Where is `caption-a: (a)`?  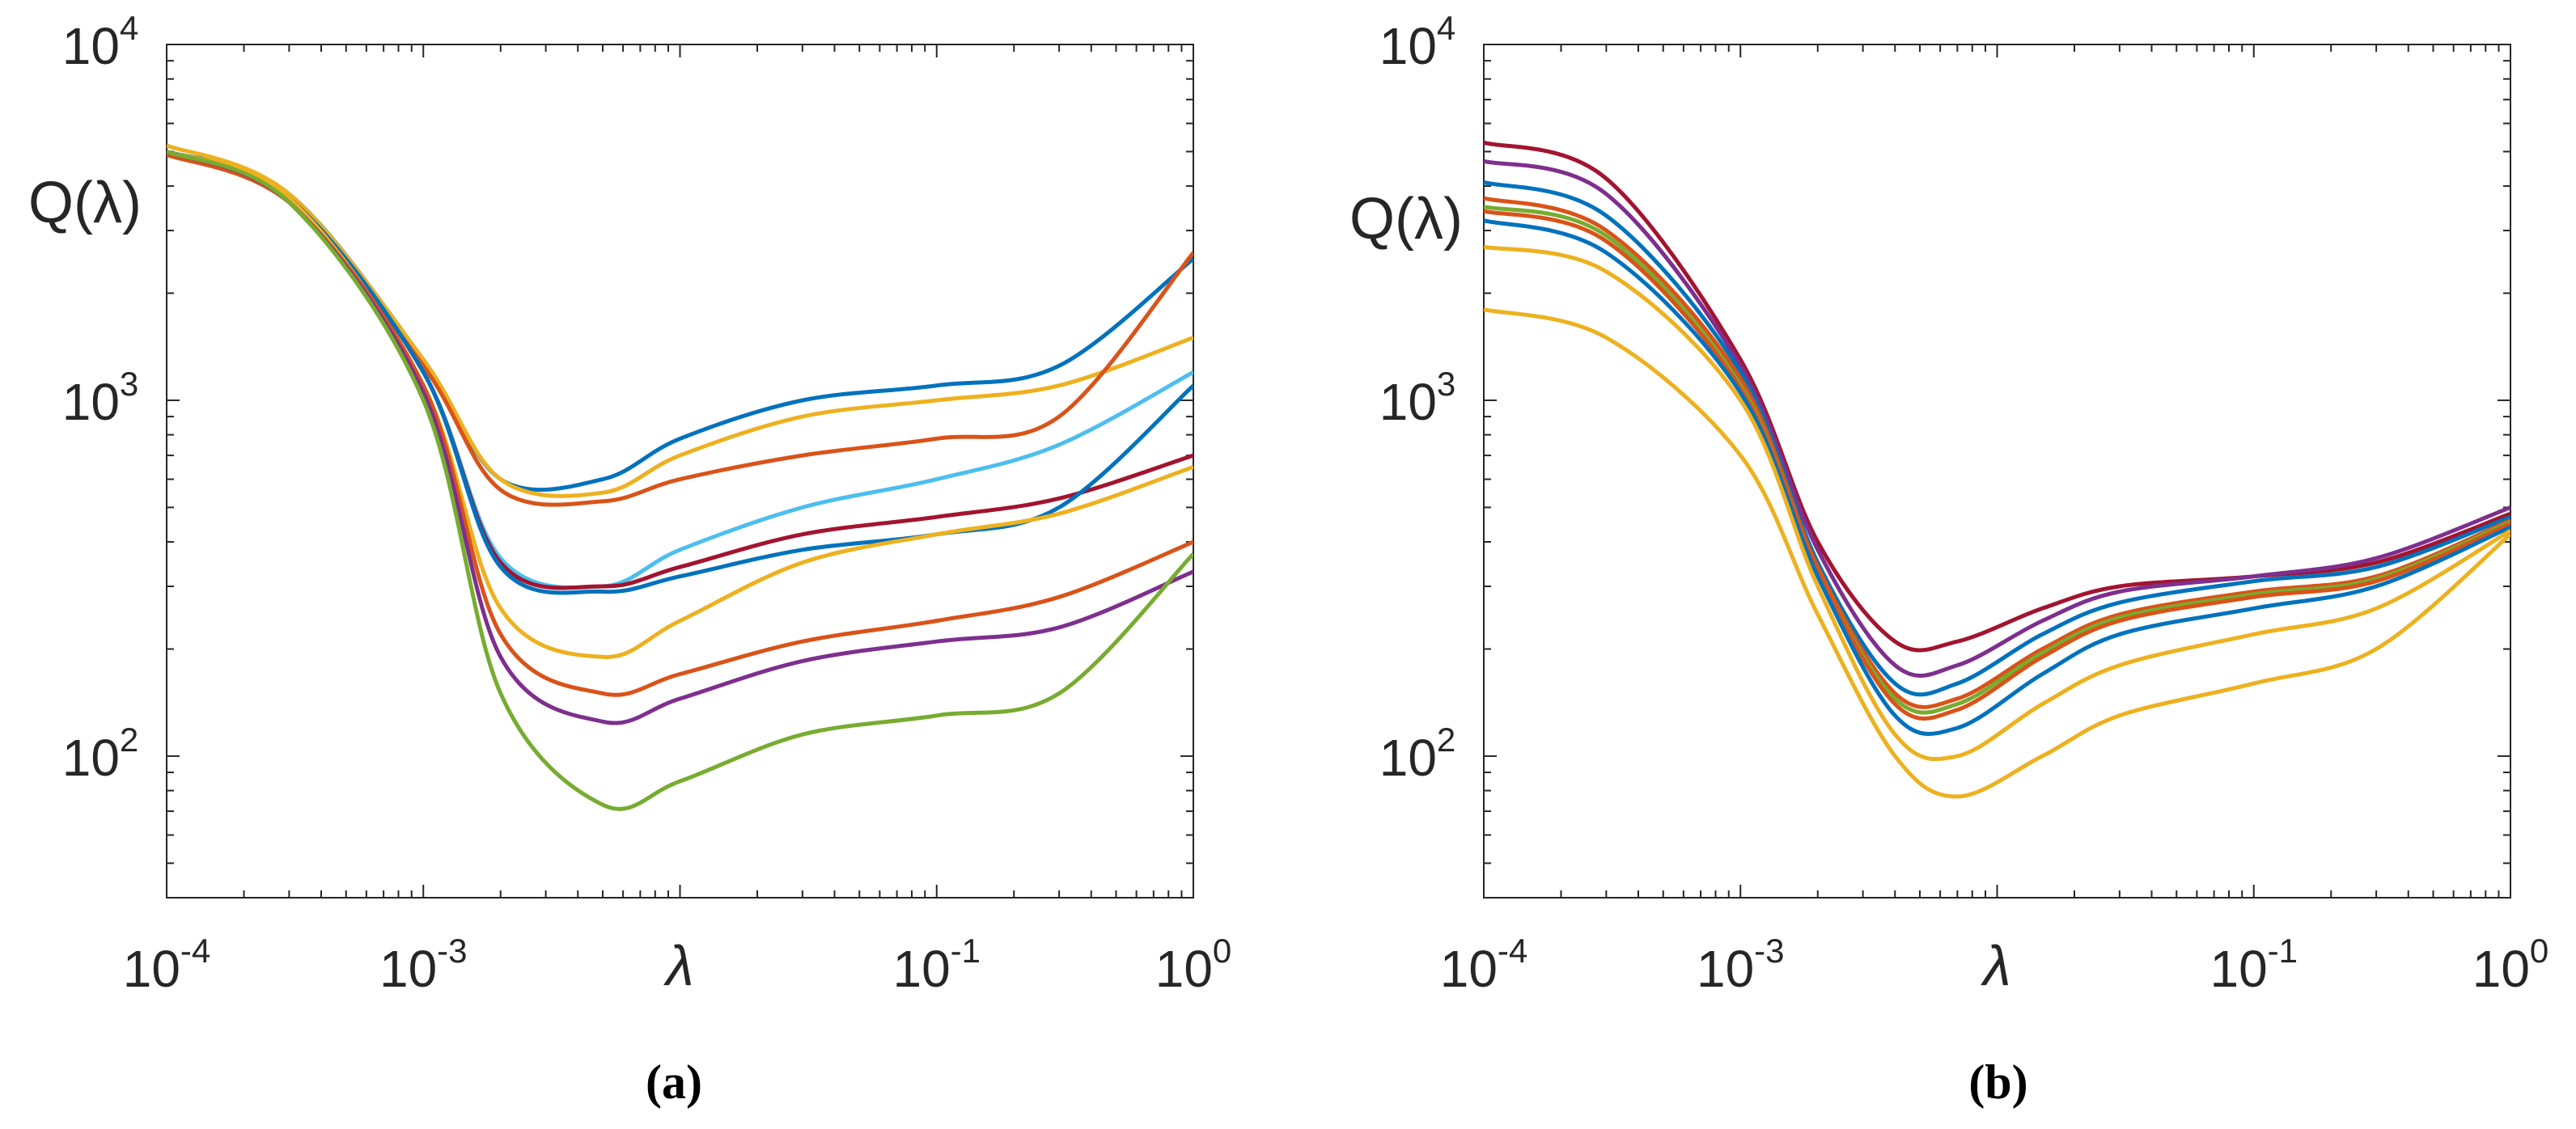 caption-a: (a) is located at coordinates (674, 1082).